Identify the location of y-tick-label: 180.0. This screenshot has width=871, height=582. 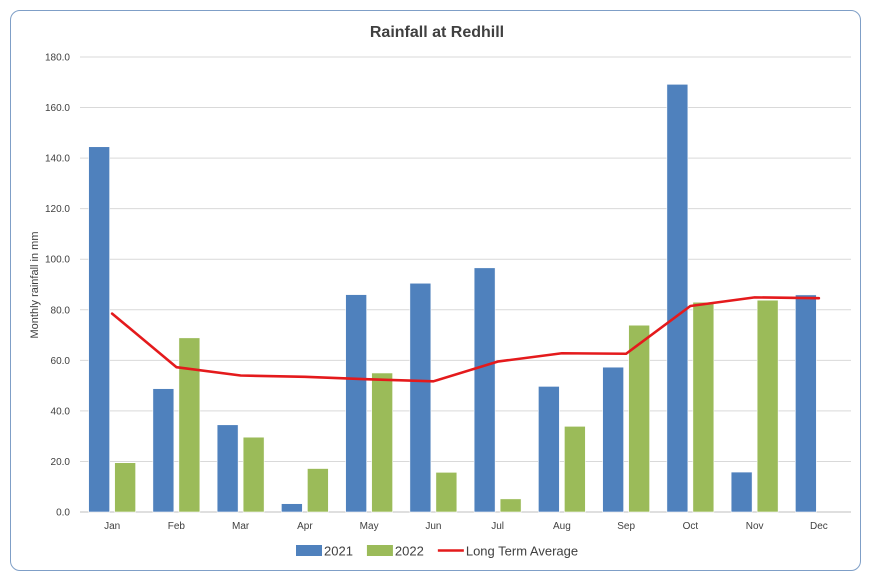
(57, 58).